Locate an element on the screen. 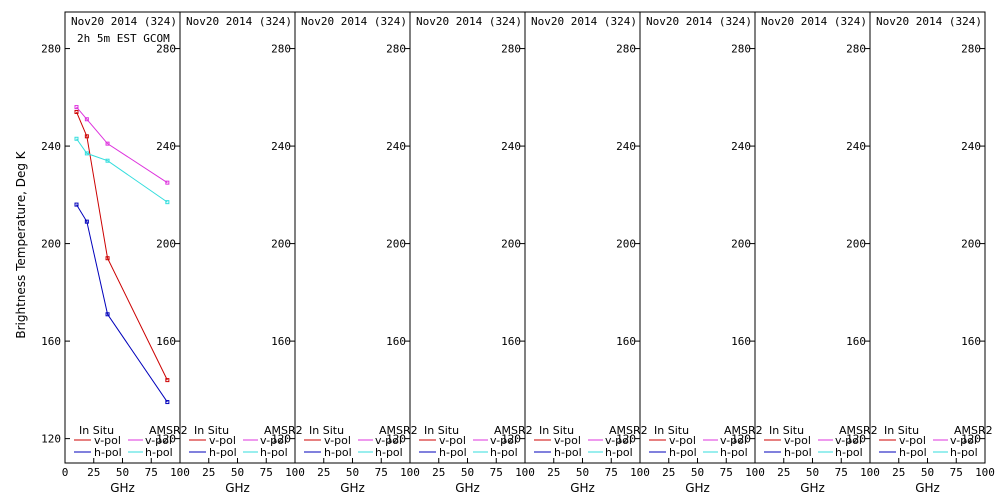 This screenshot has width=1000, height=500. panel-subtitle: 2h 5m EST GCOM is located at coordinates (123, 38).